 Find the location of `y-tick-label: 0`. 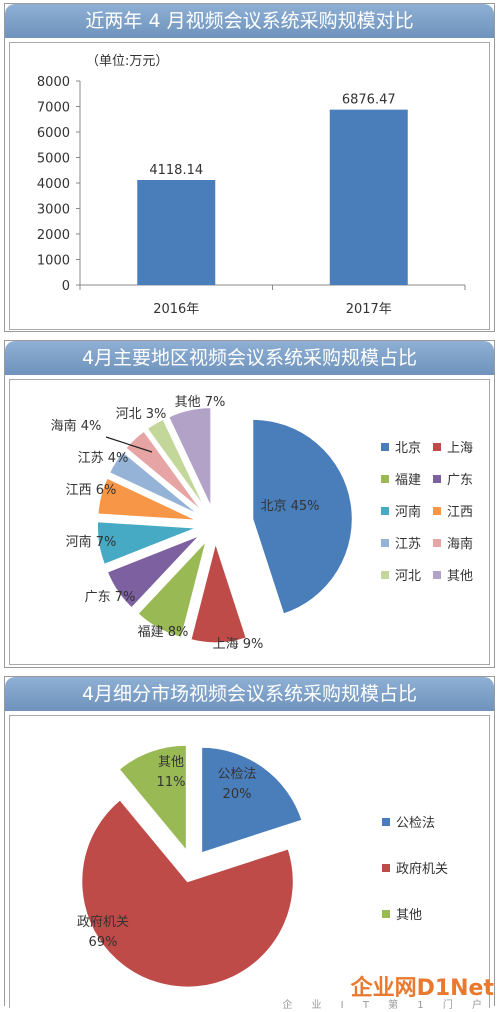

y-tick-label: 0 is located at coordinates (66, 286).